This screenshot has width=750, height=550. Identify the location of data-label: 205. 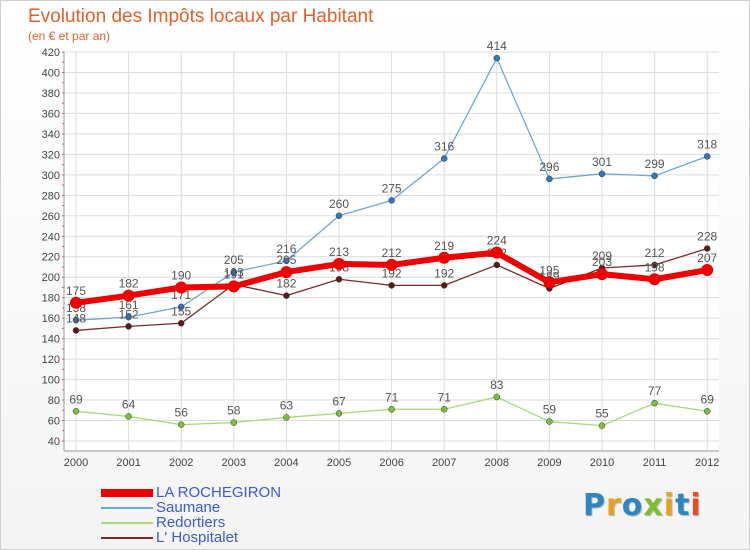
(286, 260).